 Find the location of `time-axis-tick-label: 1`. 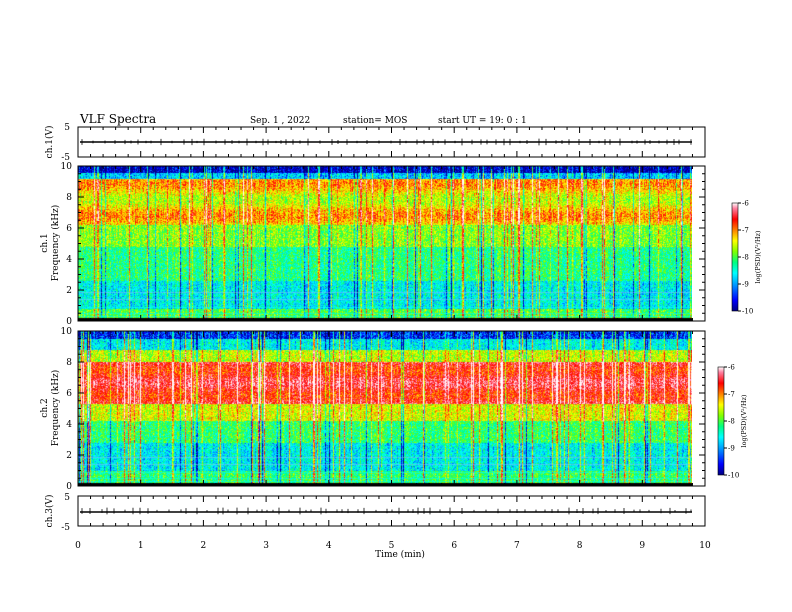

time-axis-tick-label: 1 is located at coordinates (141, 546).